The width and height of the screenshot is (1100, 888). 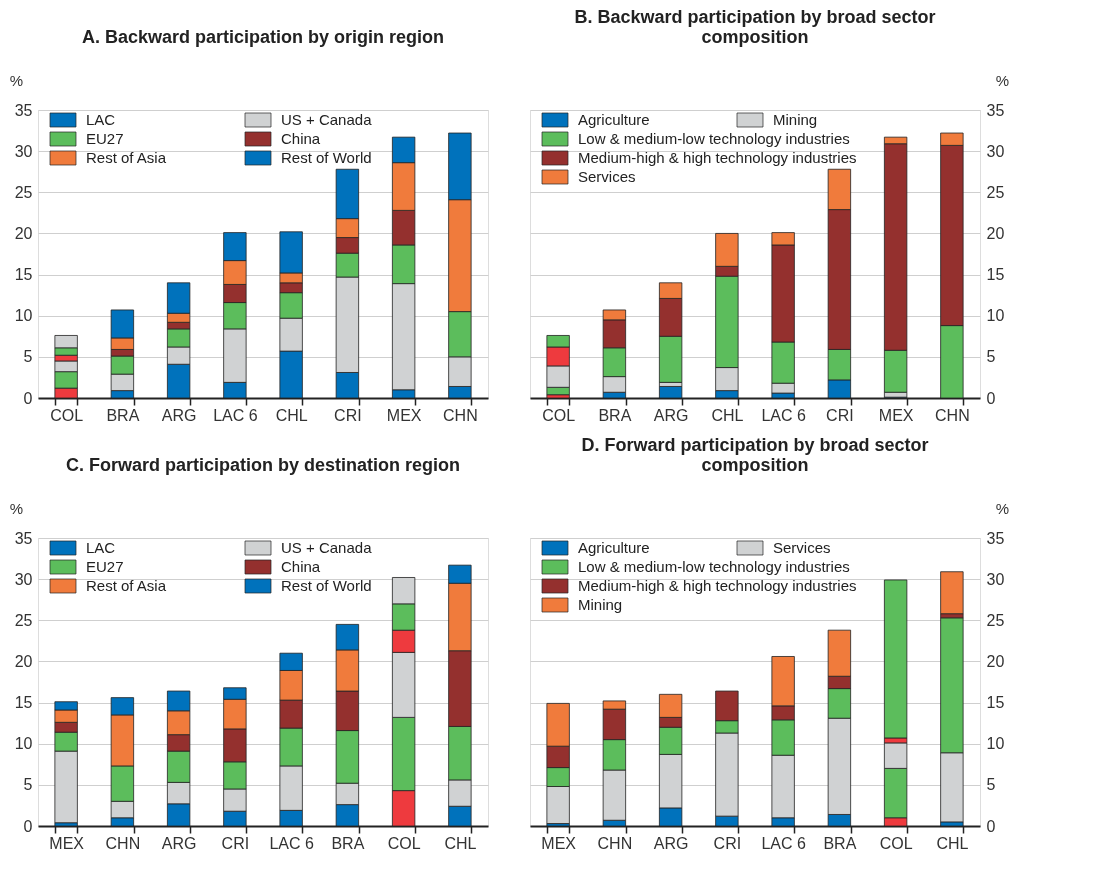 What do you see at coordinates (263, 37) in the screenshot?
I see `chart-title: A. Backward participation by origin region` at bounding box center [263, 37].